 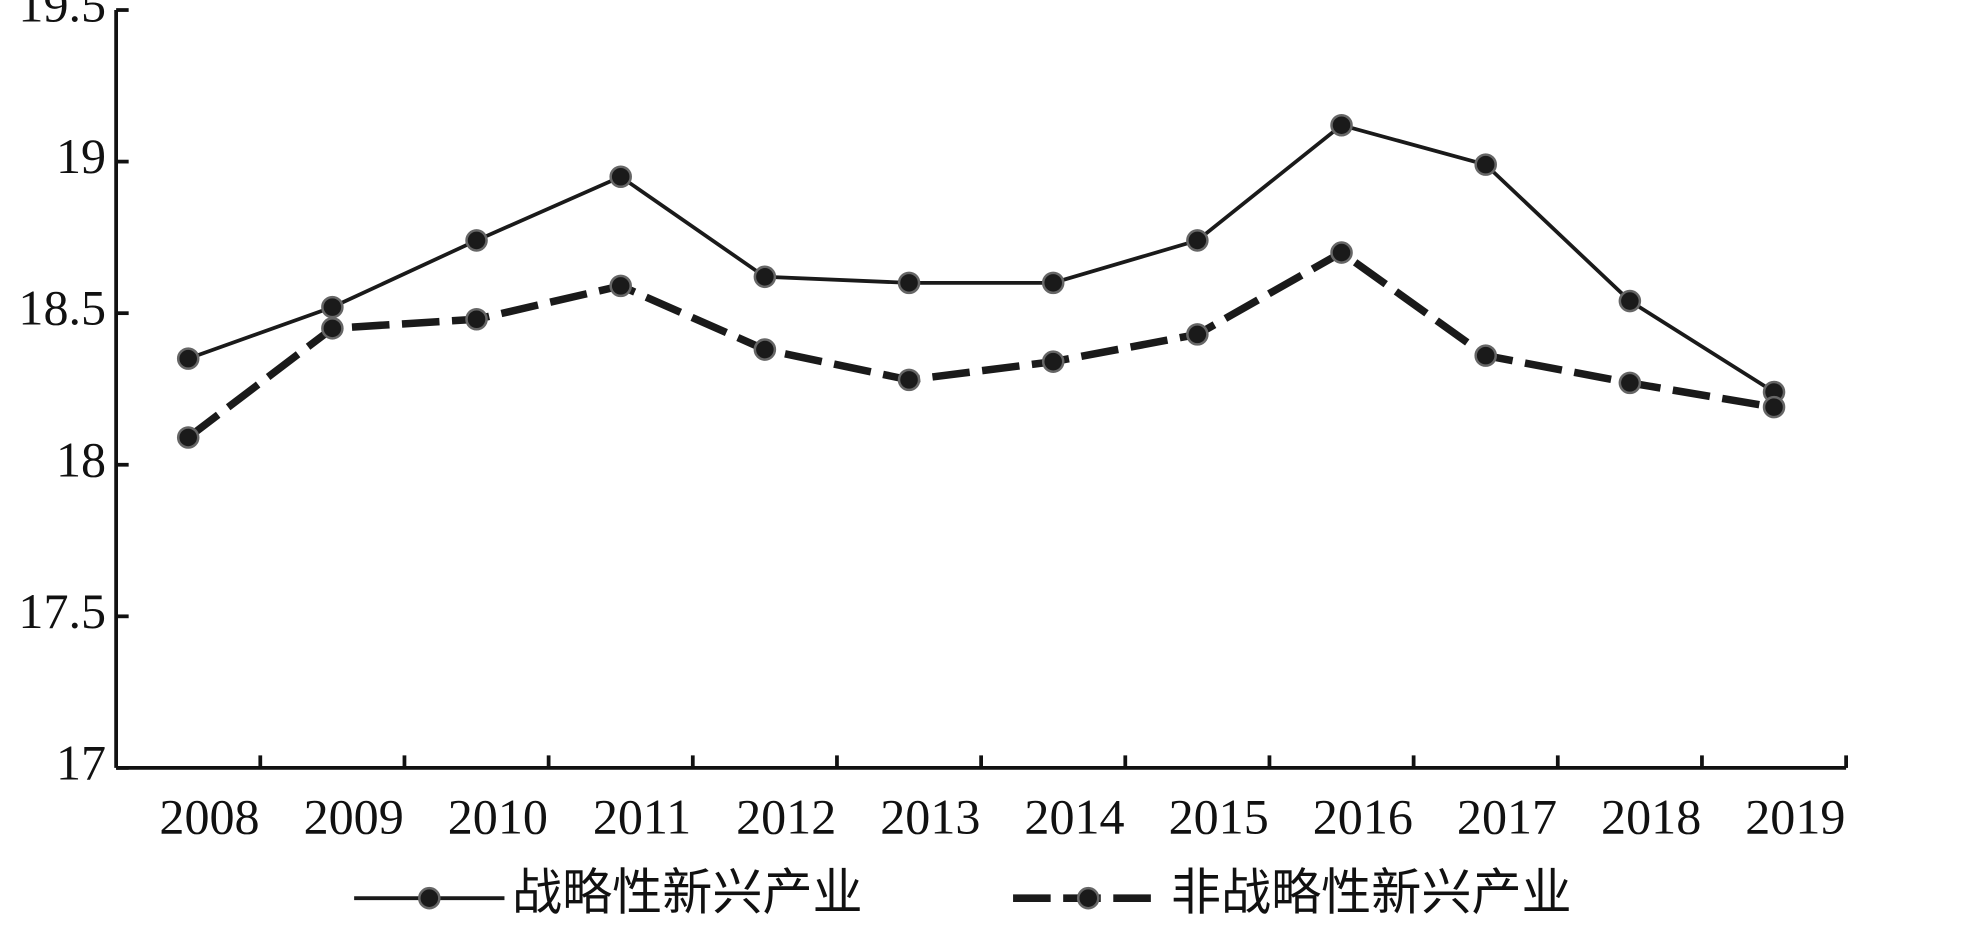 What do you see at coordinates (687, 893) in the screenshot?
I see `legend-label: 战略性新兴产业` at bounding box center [687, 893].